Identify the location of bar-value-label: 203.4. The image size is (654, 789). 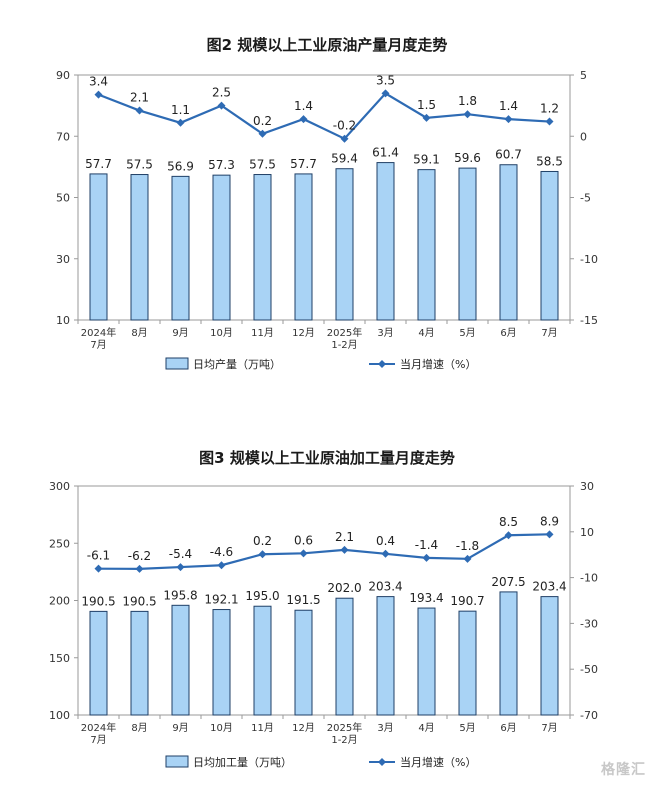
(385, 587).